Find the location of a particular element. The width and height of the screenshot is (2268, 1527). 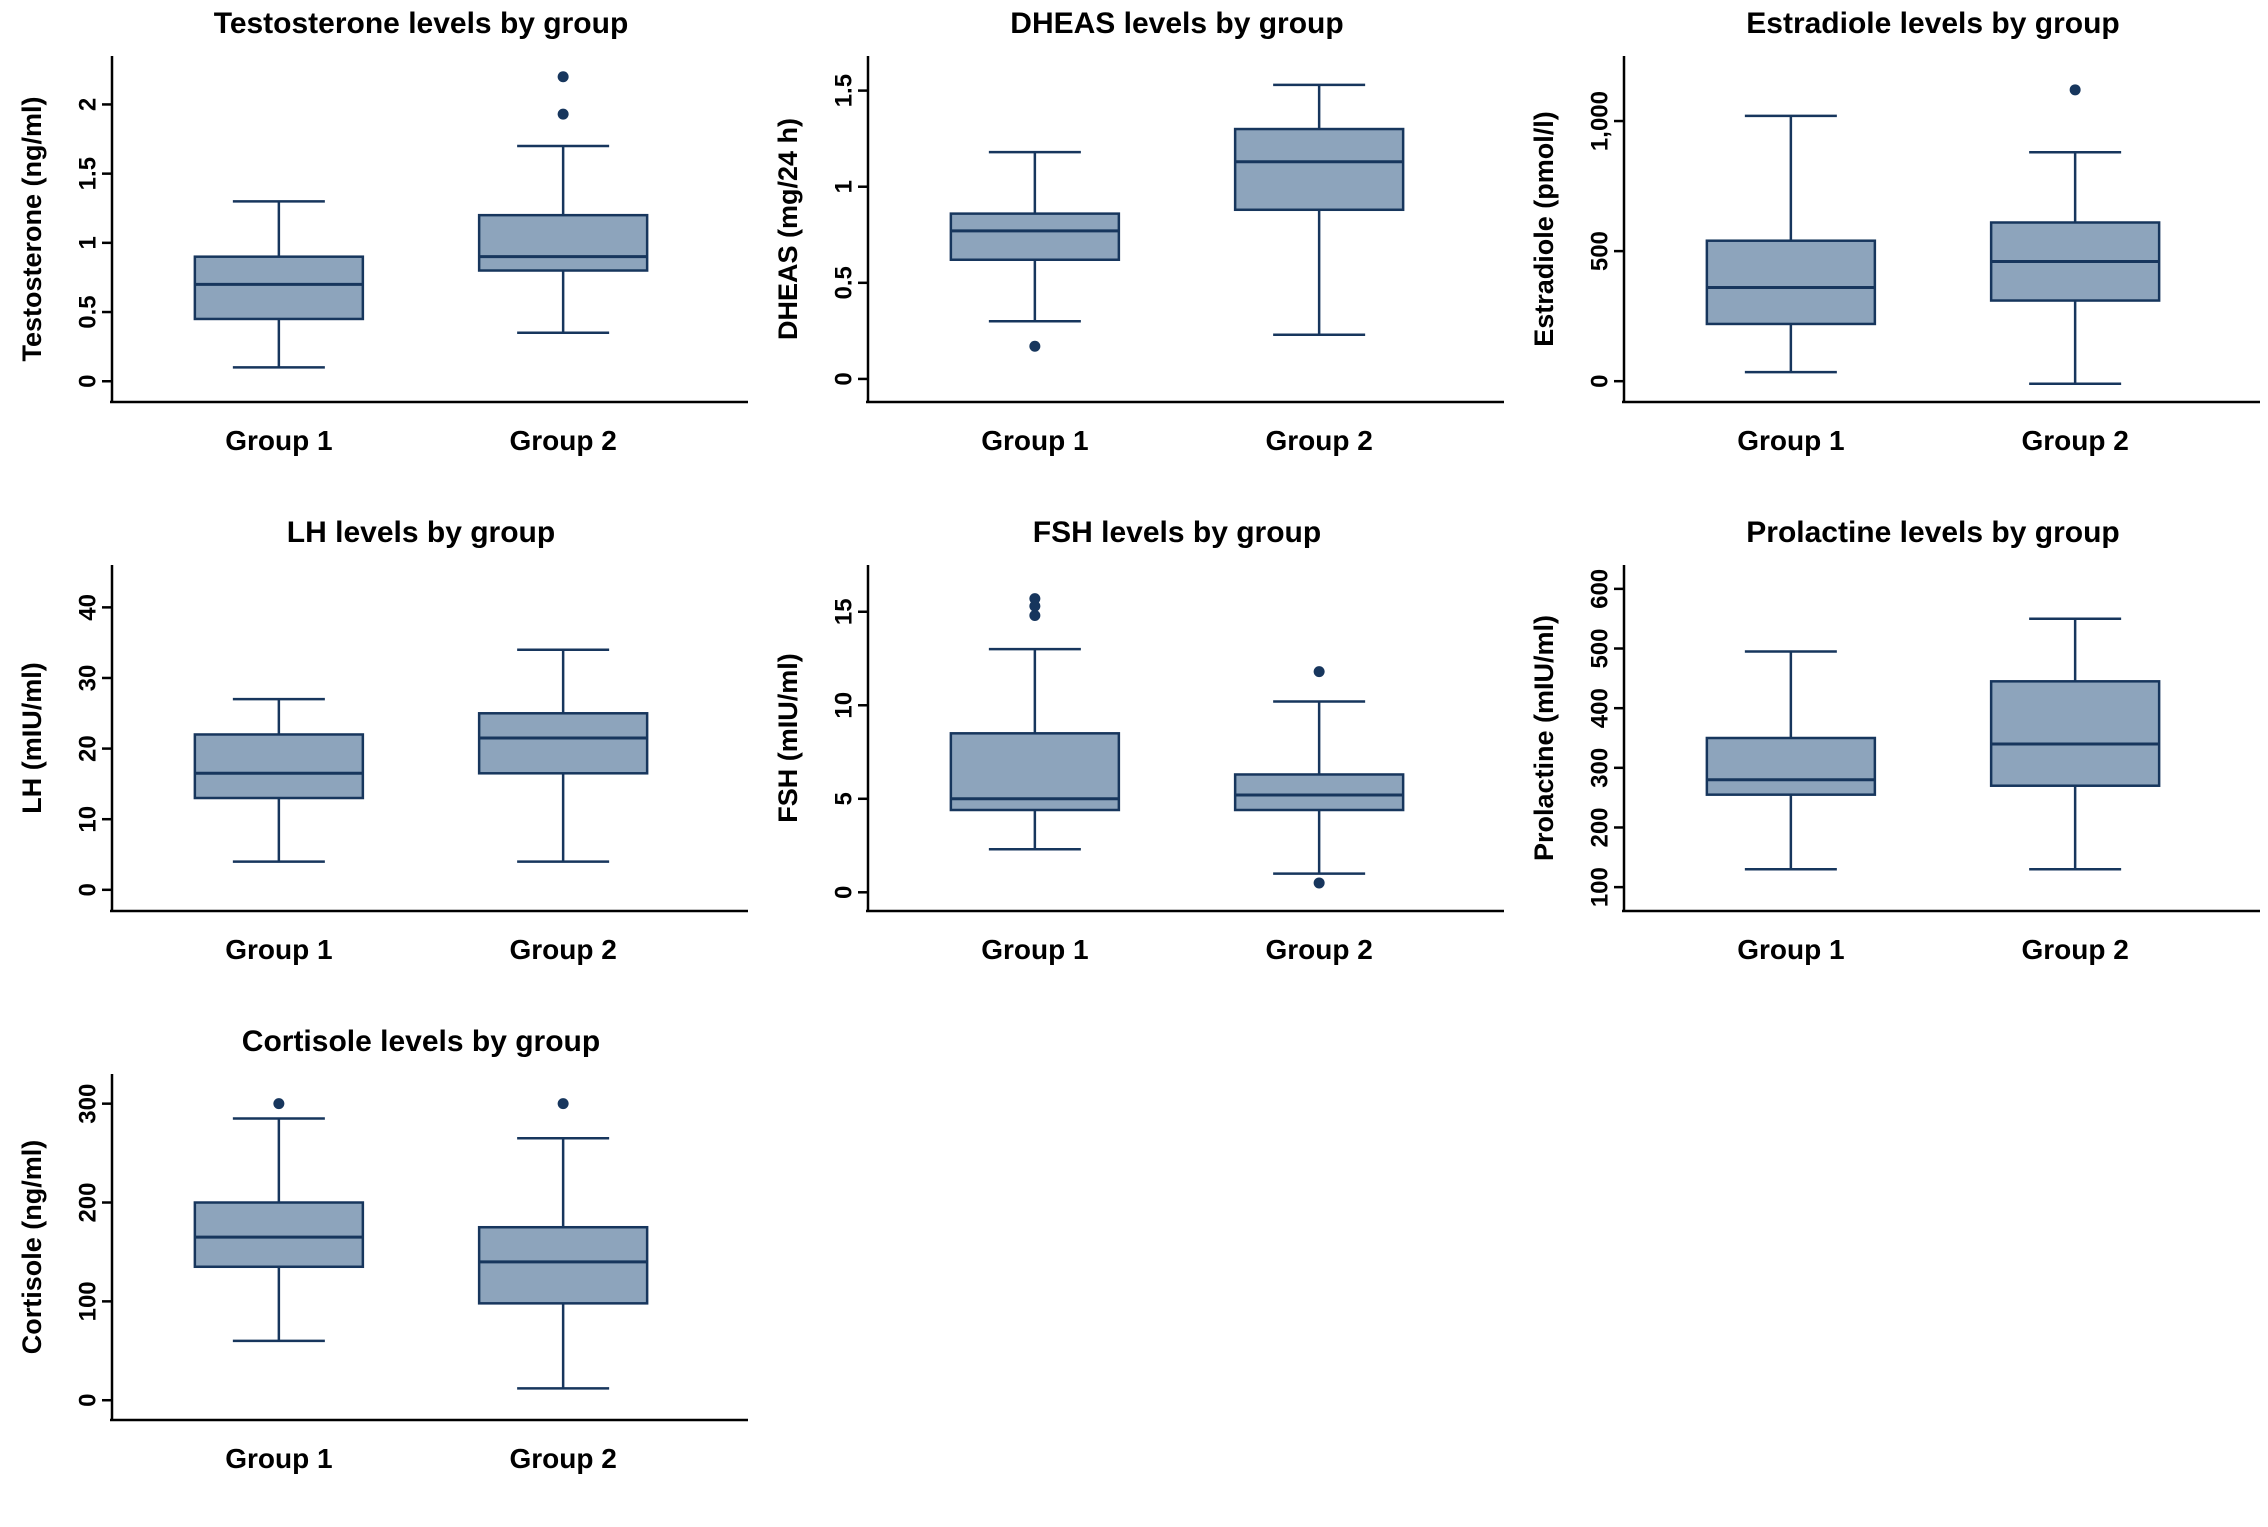

chart-title-dheas: DHEAS levels by group is located at coordinates (1177, 23).